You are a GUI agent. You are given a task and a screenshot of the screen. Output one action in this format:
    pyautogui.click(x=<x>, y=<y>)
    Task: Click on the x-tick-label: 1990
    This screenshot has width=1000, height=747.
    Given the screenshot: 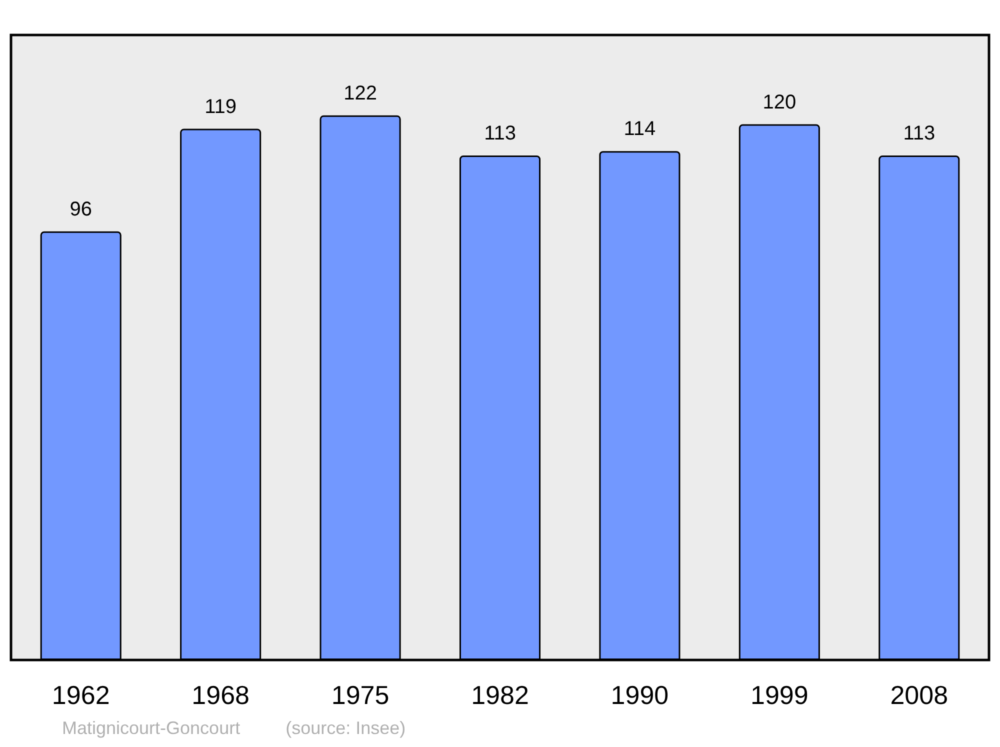 What is the action you would take?
    pyautogui.click(x=639, y=695)
    